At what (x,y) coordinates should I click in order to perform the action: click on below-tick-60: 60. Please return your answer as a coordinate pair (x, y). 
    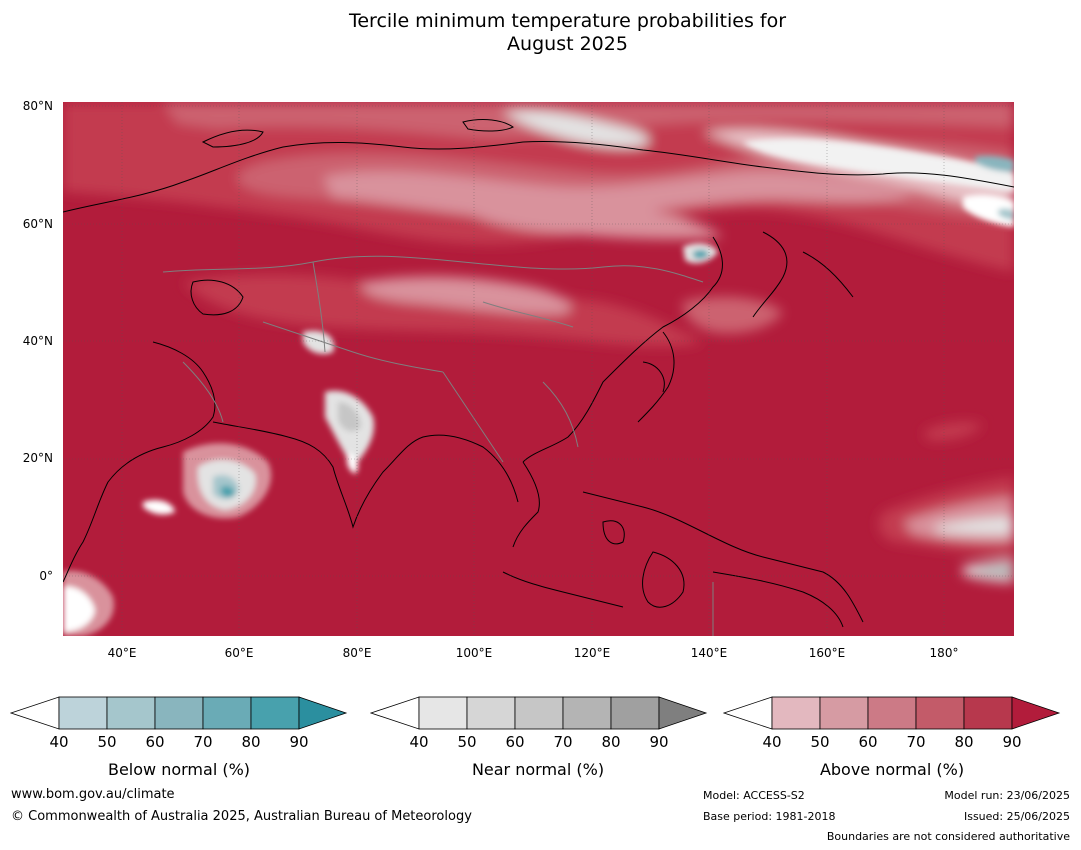
    Looking at the image, I should click on (155, 742).